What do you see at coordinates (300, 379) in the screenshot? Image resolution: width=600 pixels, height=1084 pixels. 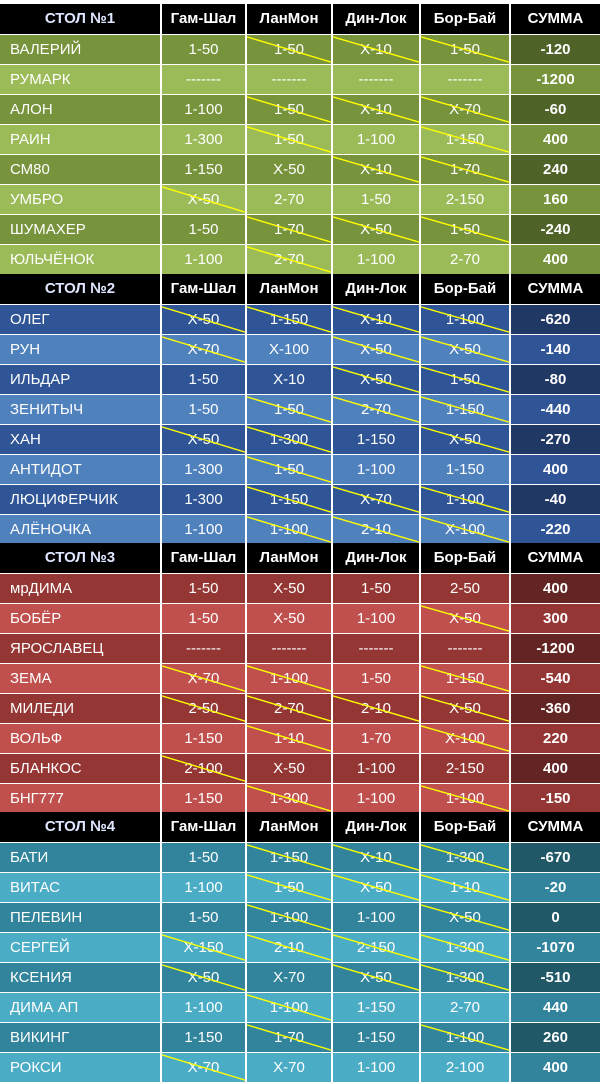 I see `table-row: ИЛЬДАР 1-50 Х-10 Х-50 1-50 -80` at bounding box center [300, 379].